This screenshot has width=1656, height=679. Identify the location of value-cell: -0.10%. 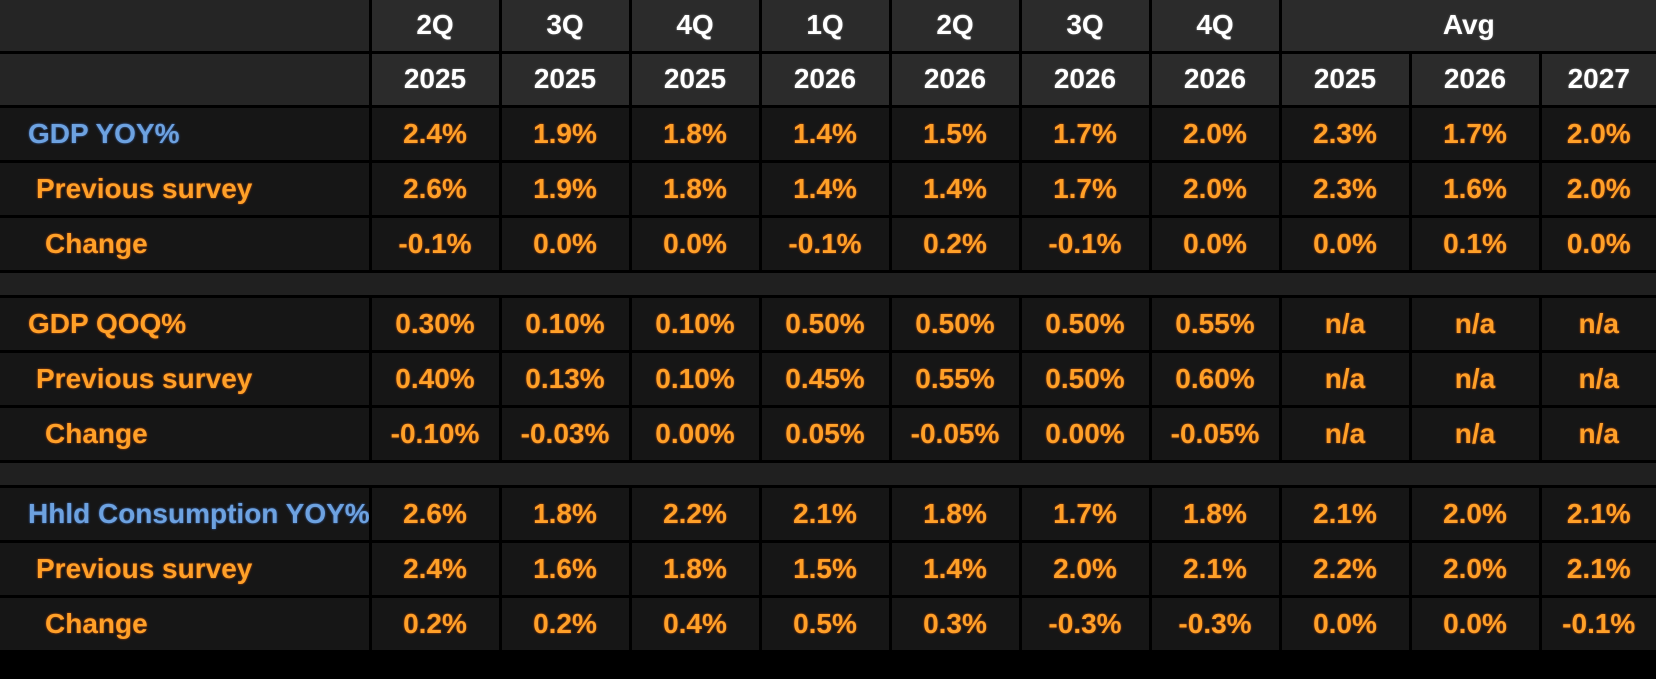
(435, 433).